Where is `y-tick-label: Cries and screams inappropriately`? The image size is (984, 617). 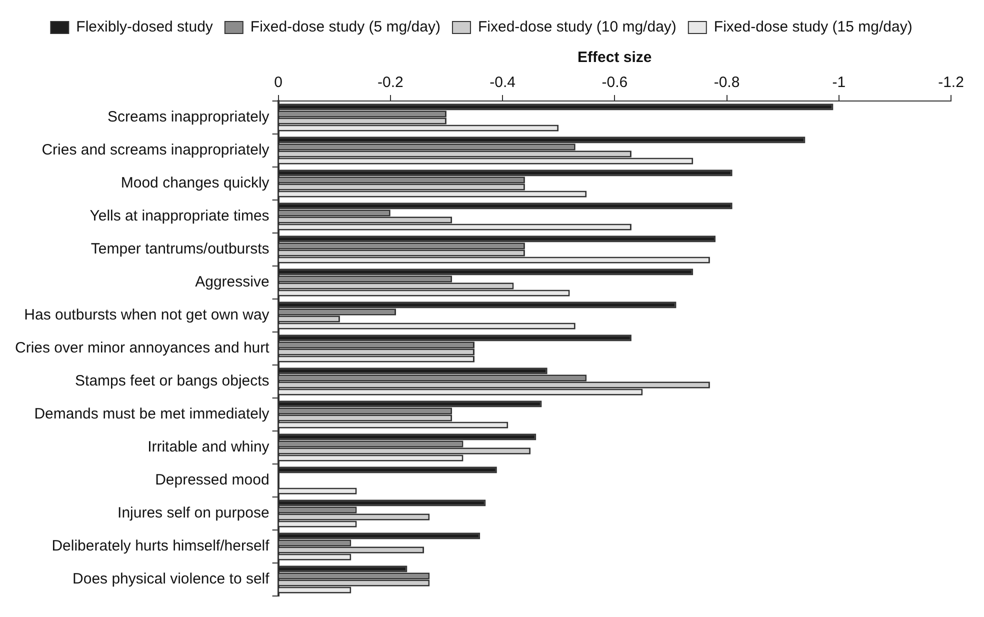 y-tick-label: Cries and screams inappropriately is located at coordinates (156, 150).